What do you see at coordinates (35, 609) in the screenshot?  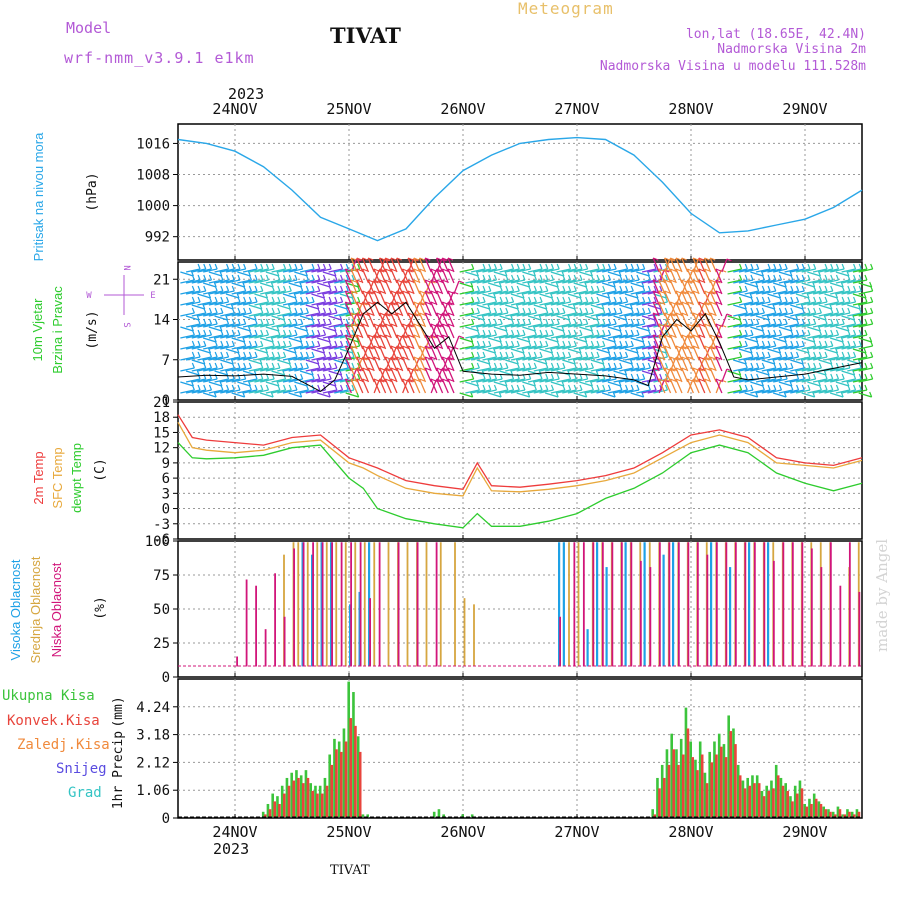 I see `cloud-ylabel-mid: Srednja Oblacnost` at bounding box center [35, 609].